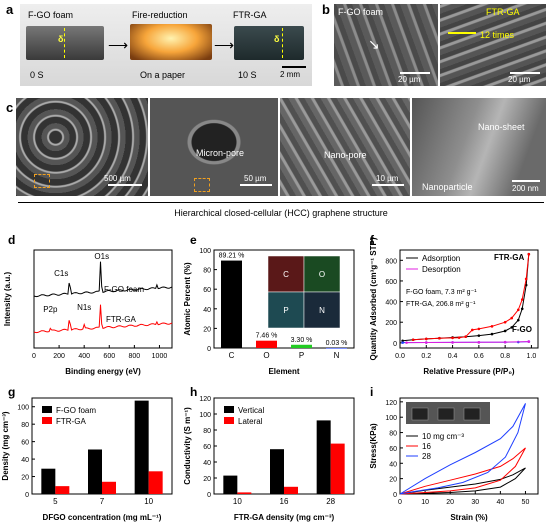  What do you see at coordinates (10, 9) in the screenshot?
I see `panel-a-label: a` at bounding box center [10, 9].